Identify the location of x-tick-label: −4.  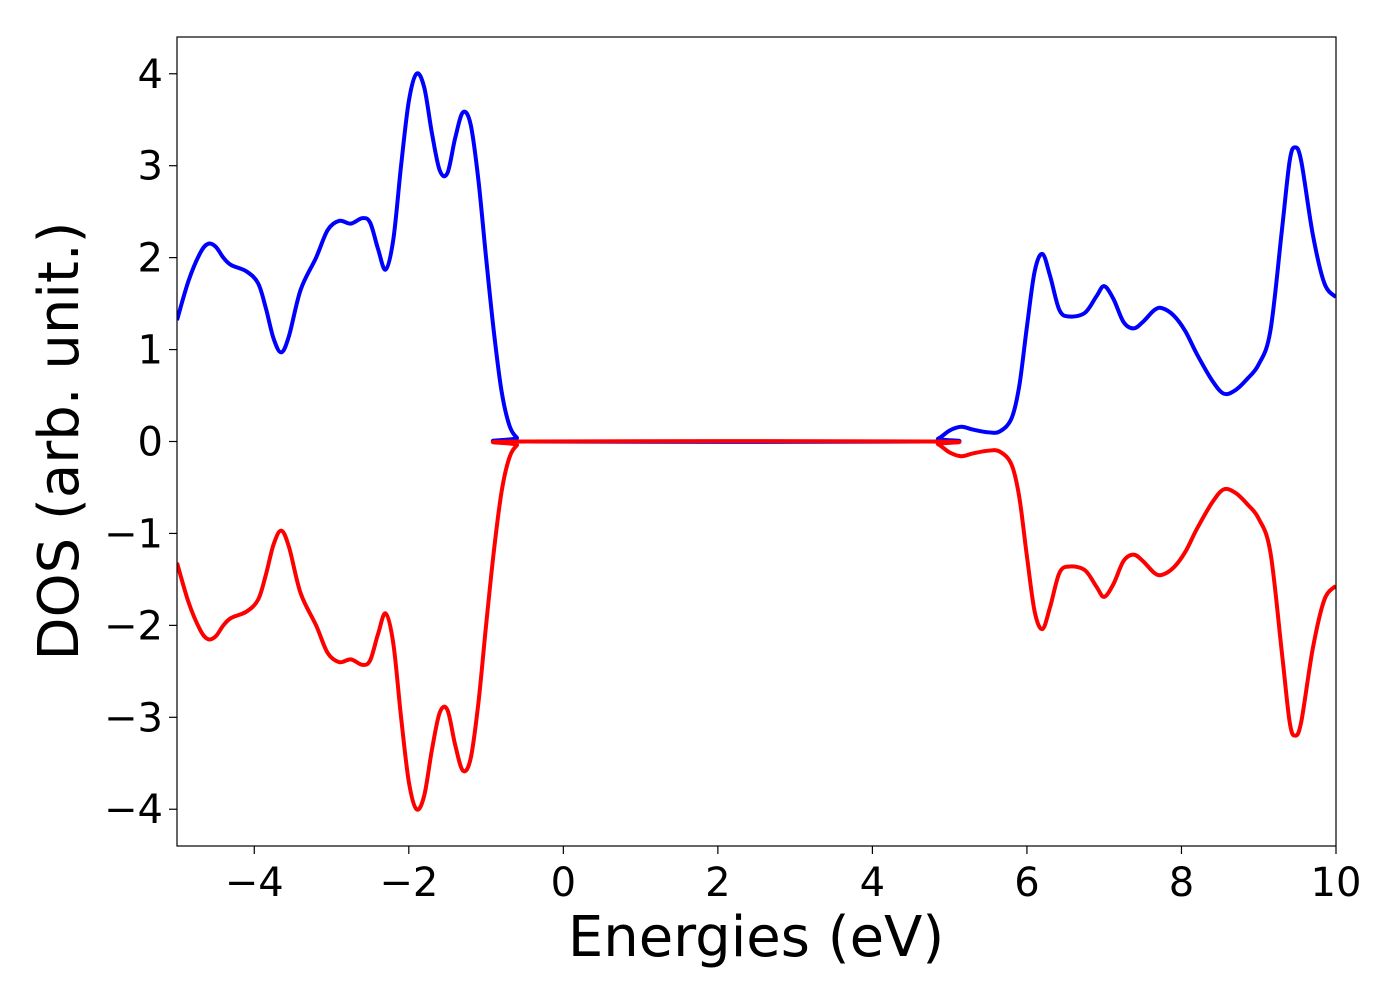
(254, 883).